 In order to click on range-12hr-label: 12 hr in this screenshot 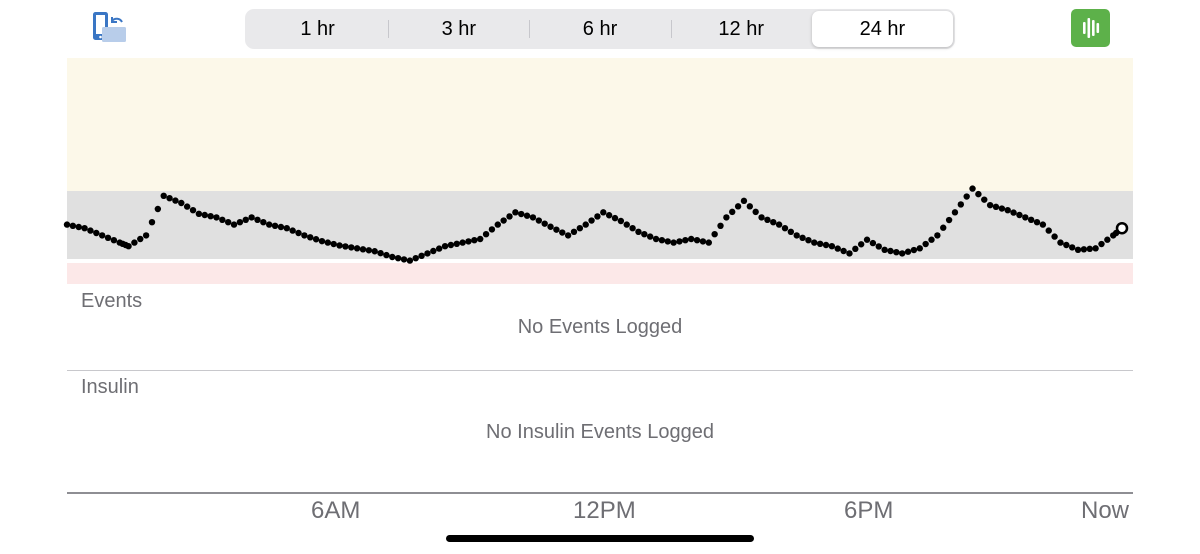, I will do `click(741, 28)`.